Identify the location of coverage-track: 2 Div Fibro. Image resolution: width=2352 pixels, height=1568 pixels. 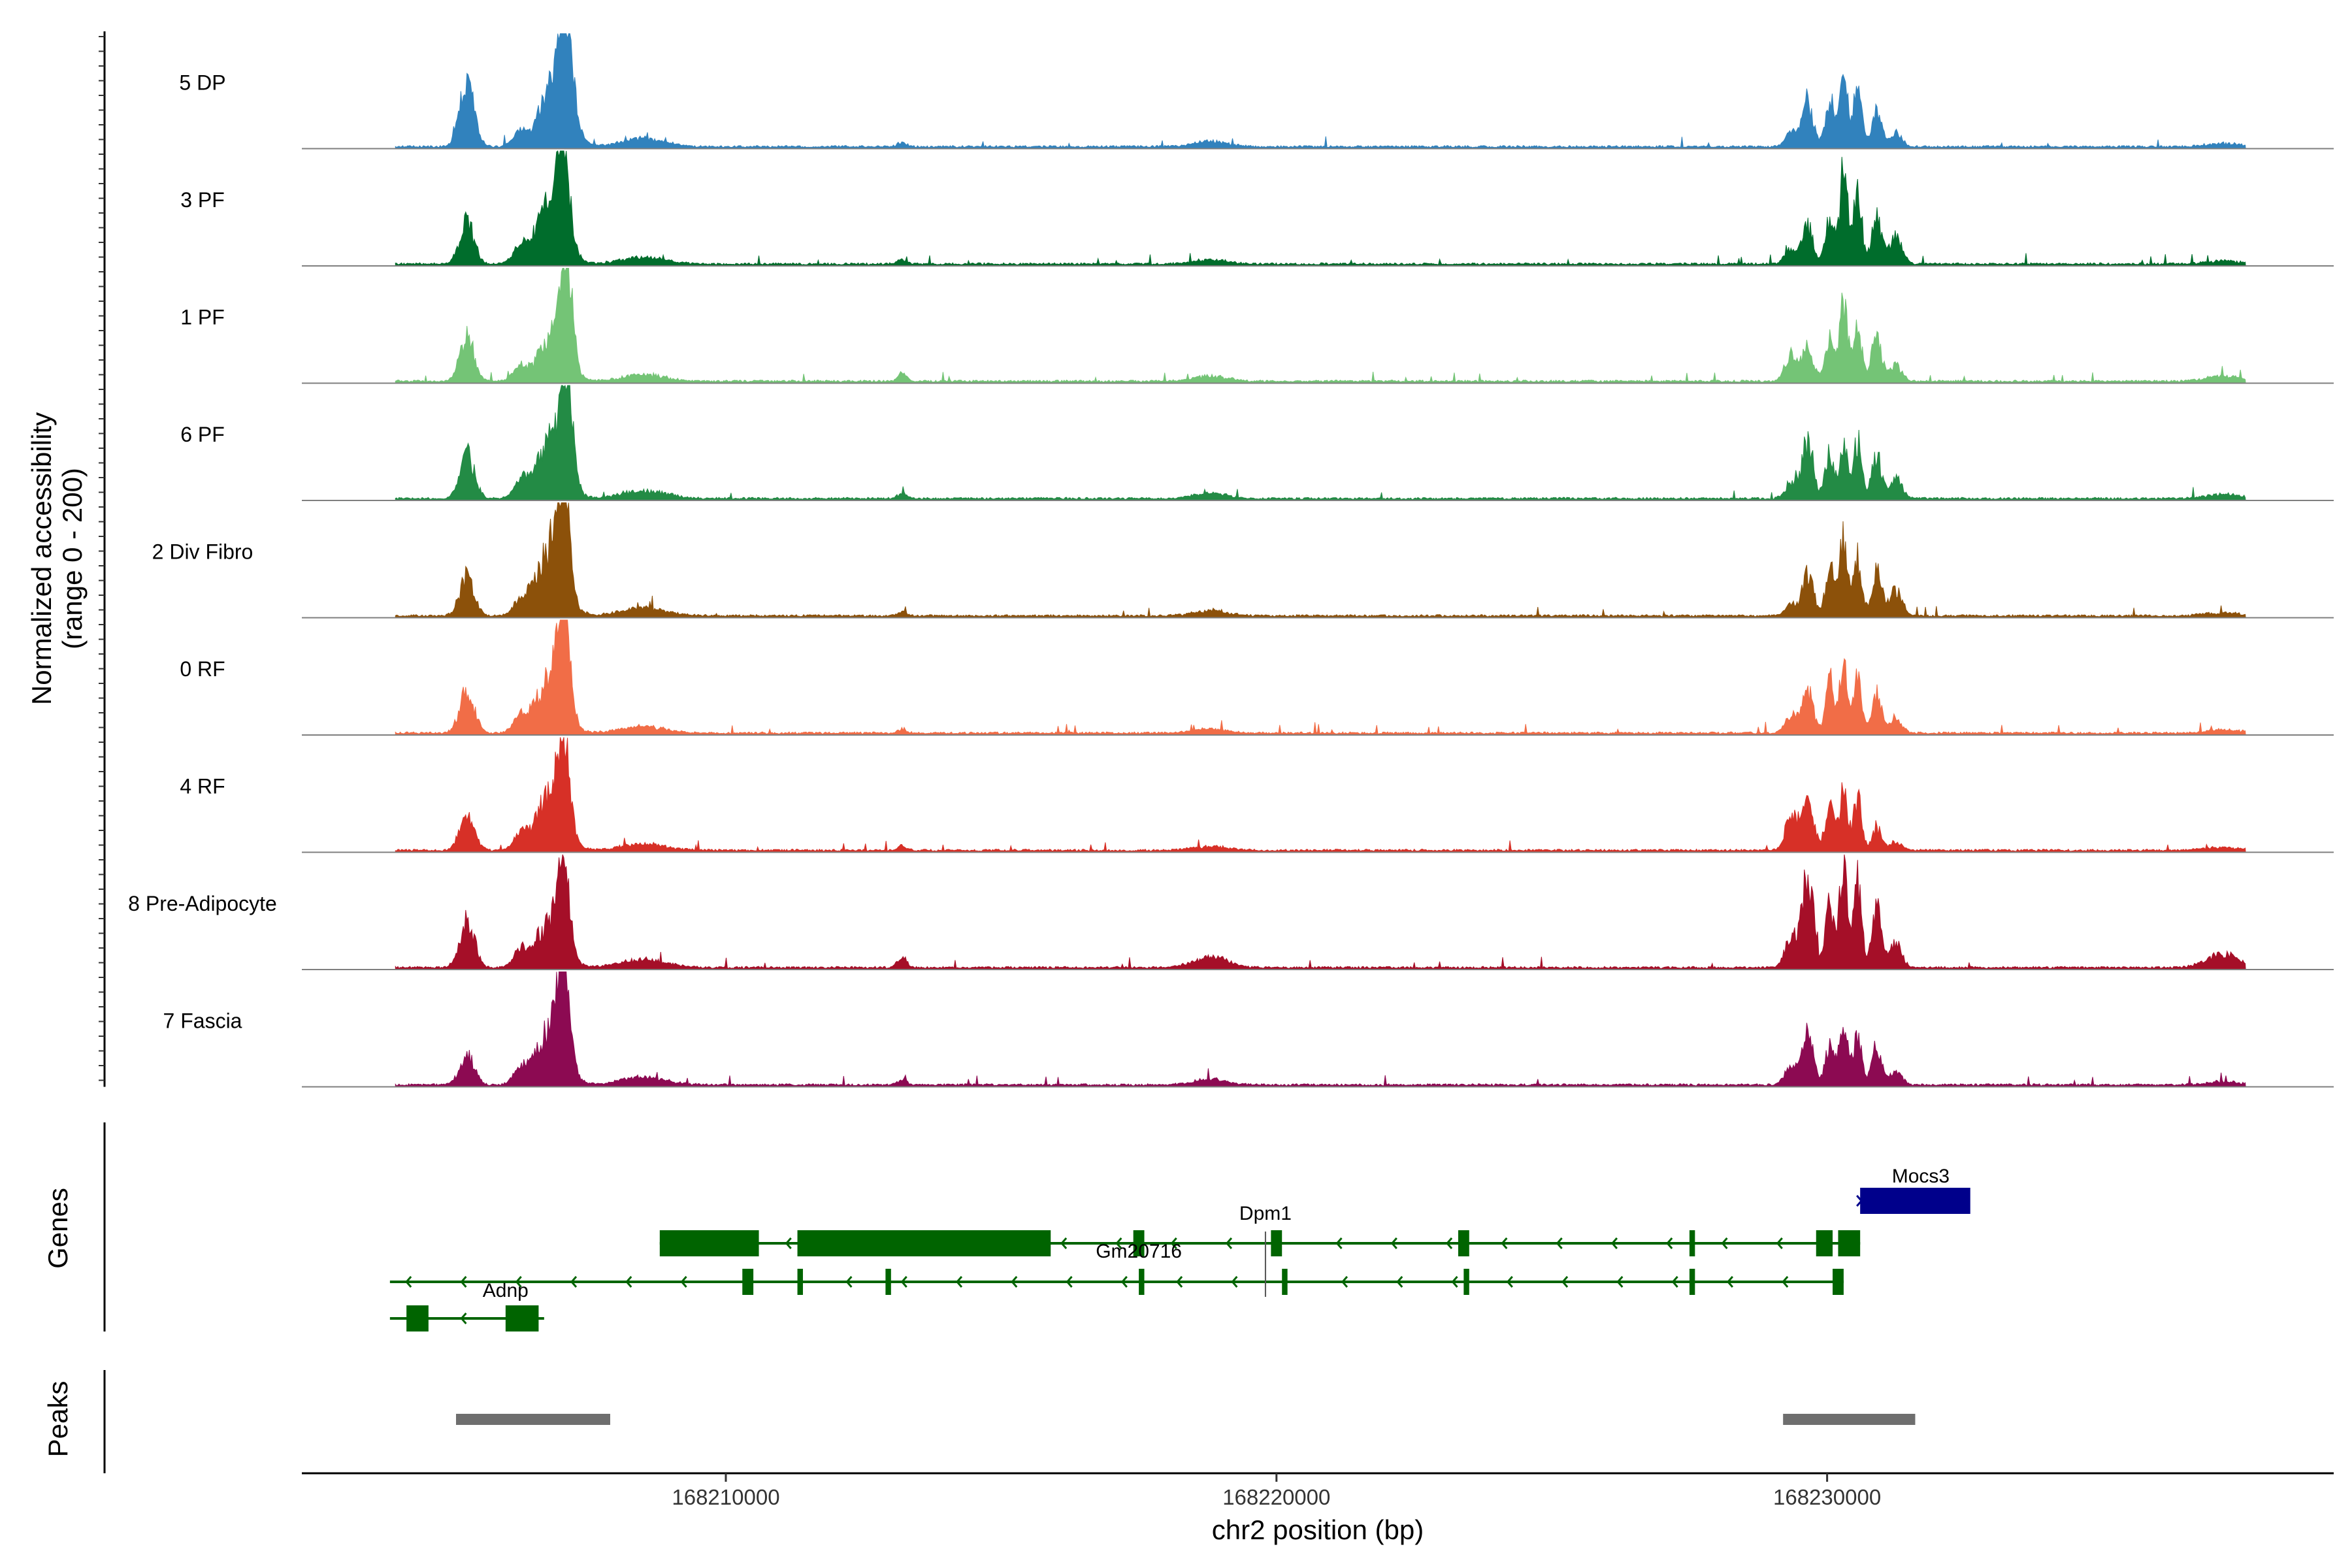
(1243, 560).